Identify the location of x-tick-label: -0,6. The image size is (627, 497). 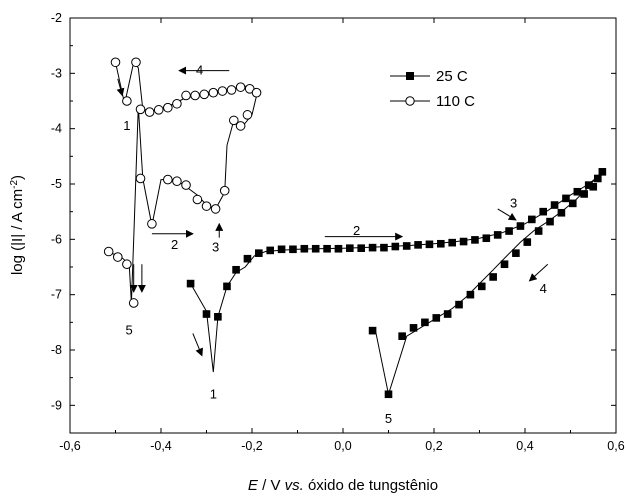
(70, 446).